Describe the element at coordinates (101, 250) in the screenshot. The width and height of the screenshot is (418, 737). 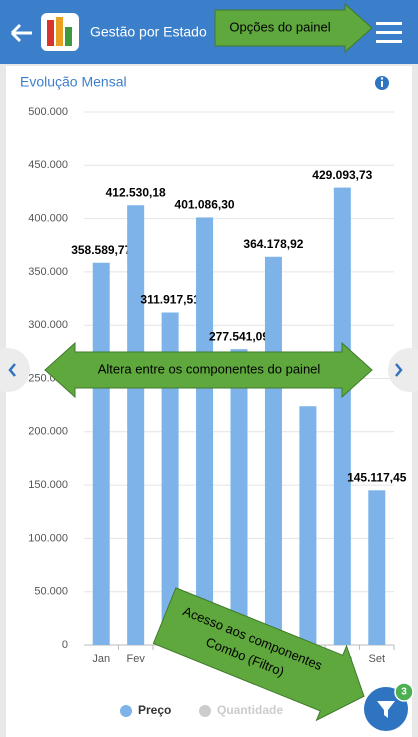
I see `data-label: 358.589,77` at that location.